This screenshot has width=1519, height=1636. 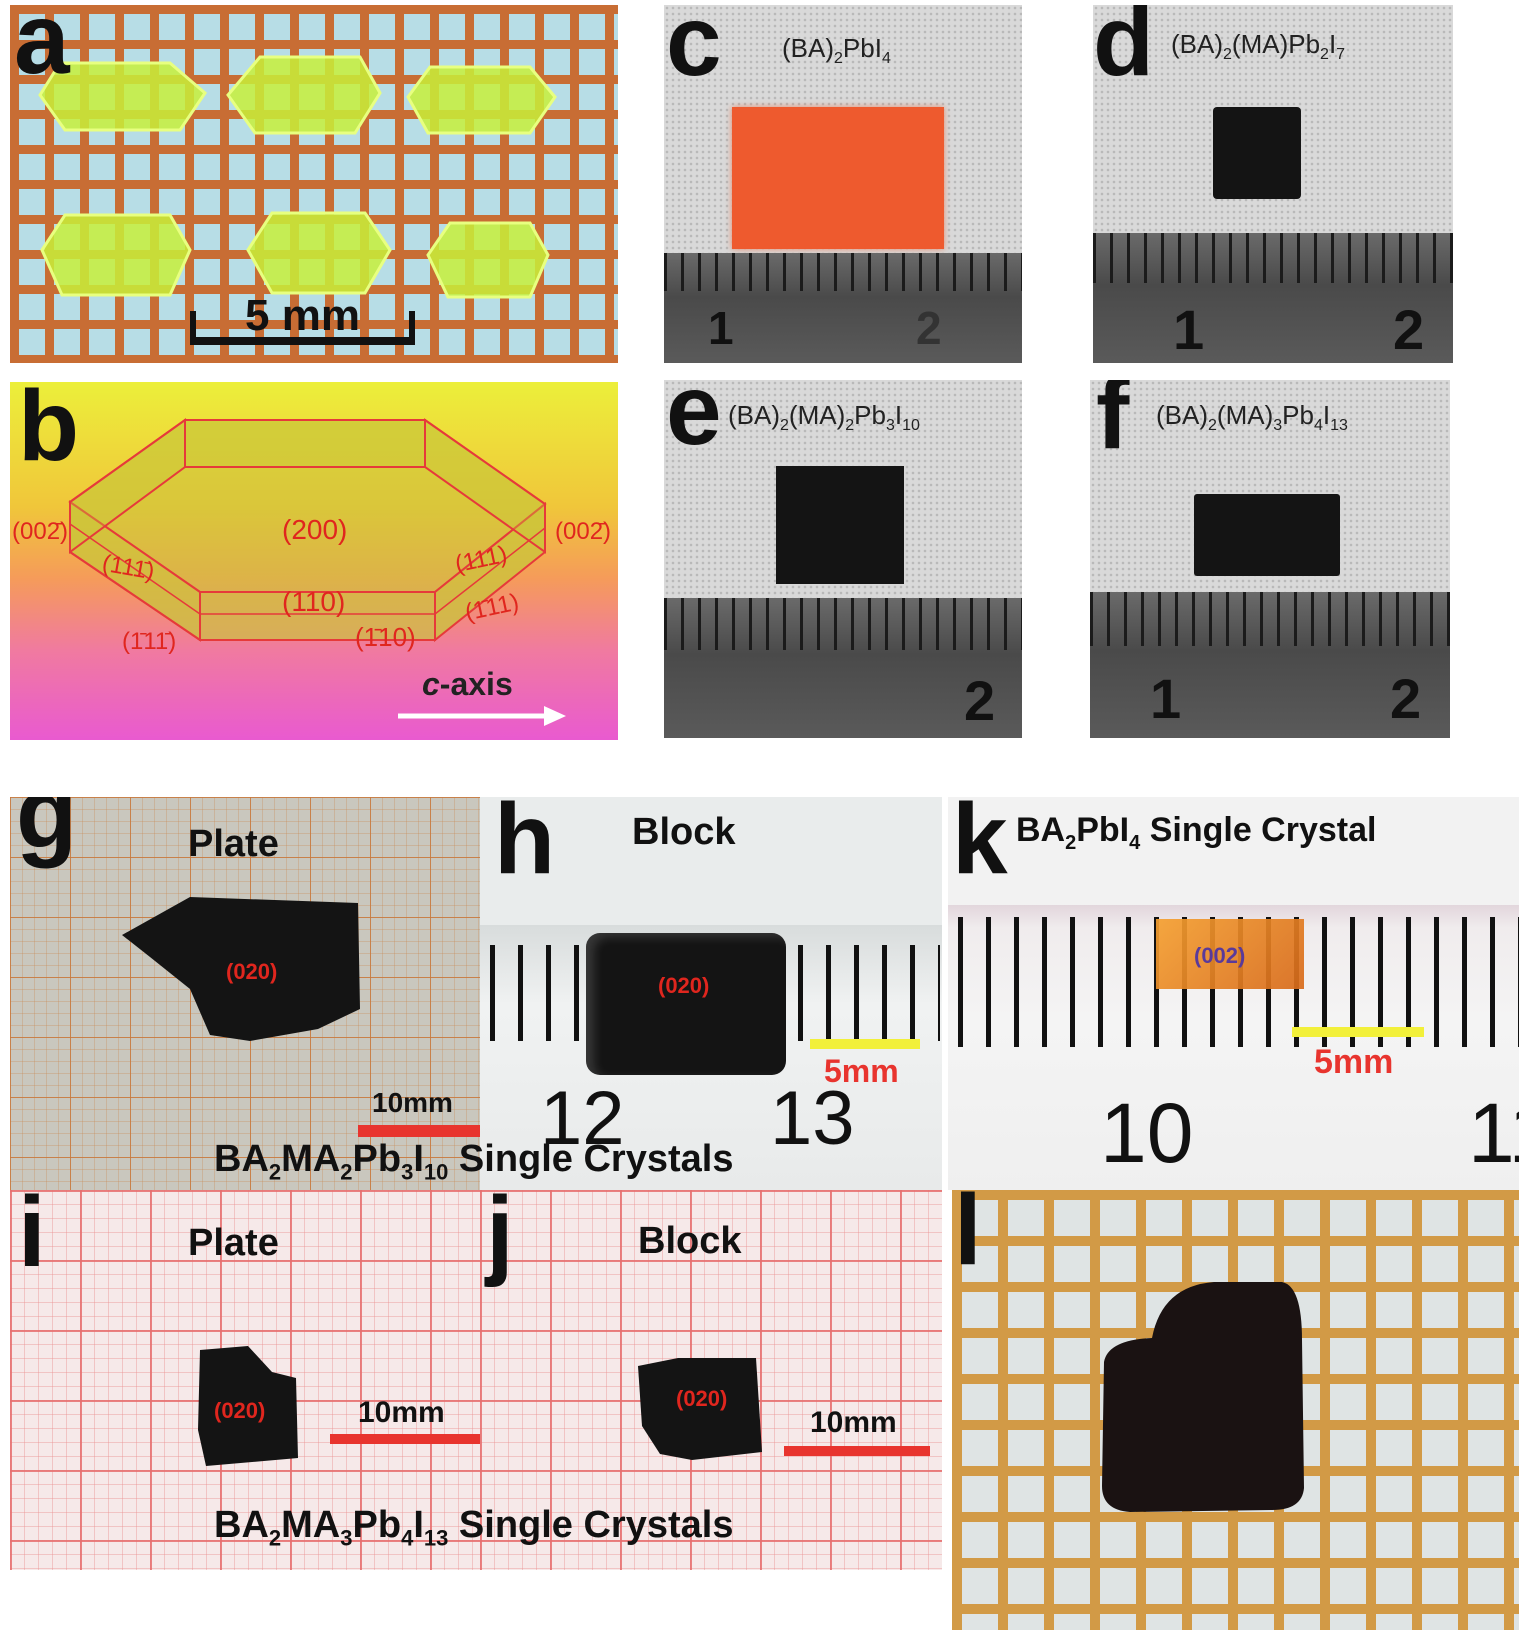 I want to click on panel-letter-h: h, so click(x=525, y=846).